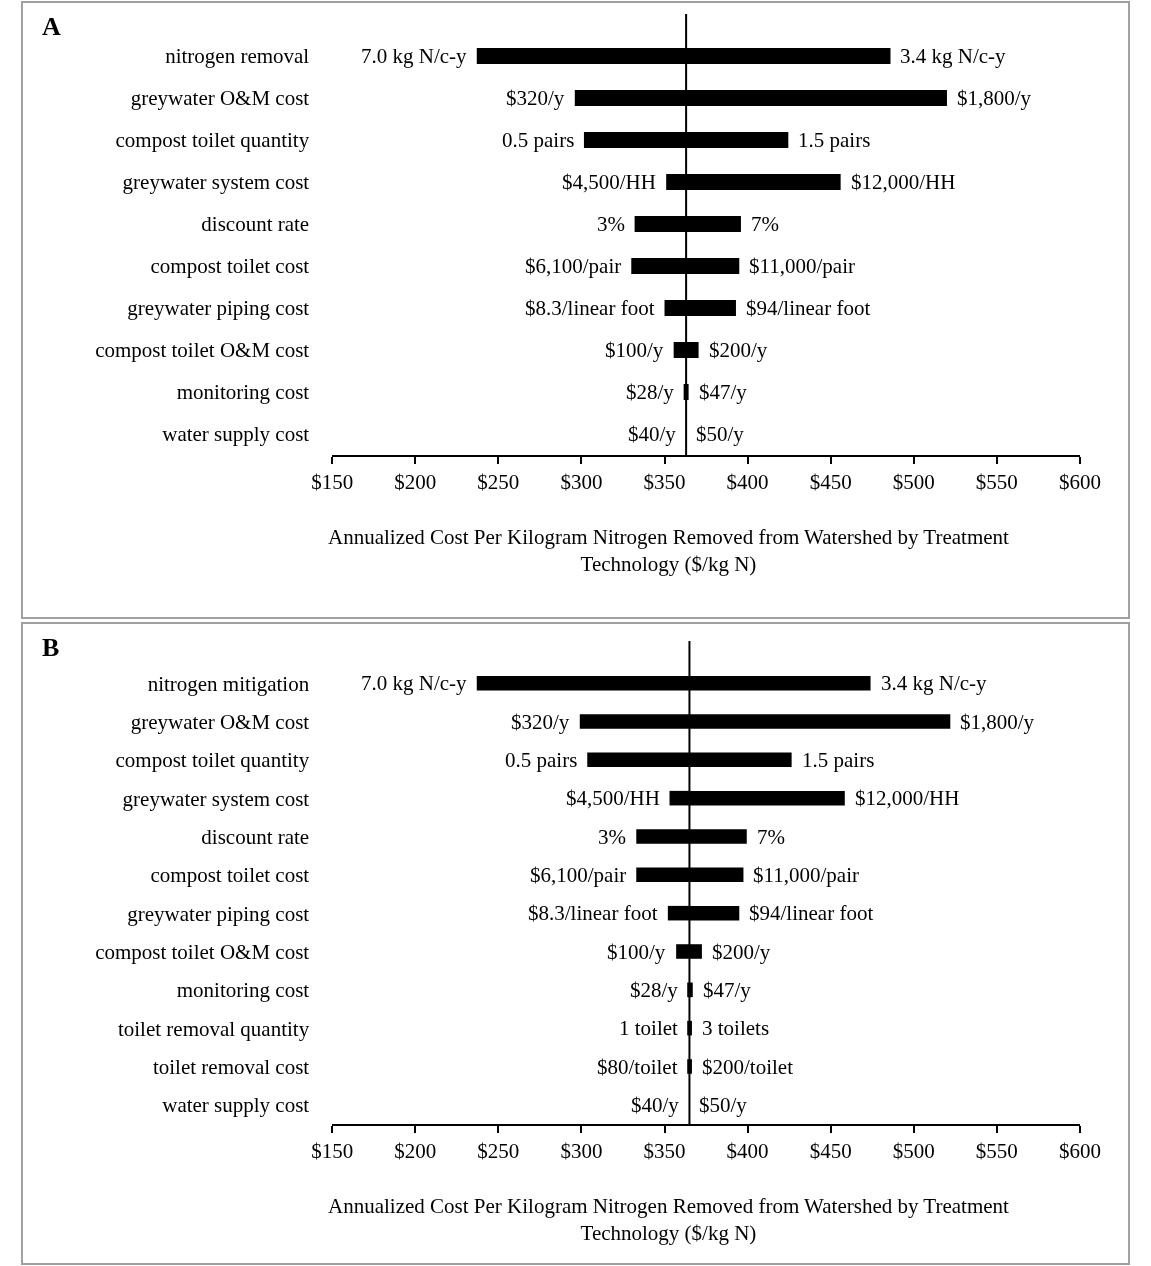 This screenshot has height=1266, width=1151. I want to click on text: A, so click(51, 26).